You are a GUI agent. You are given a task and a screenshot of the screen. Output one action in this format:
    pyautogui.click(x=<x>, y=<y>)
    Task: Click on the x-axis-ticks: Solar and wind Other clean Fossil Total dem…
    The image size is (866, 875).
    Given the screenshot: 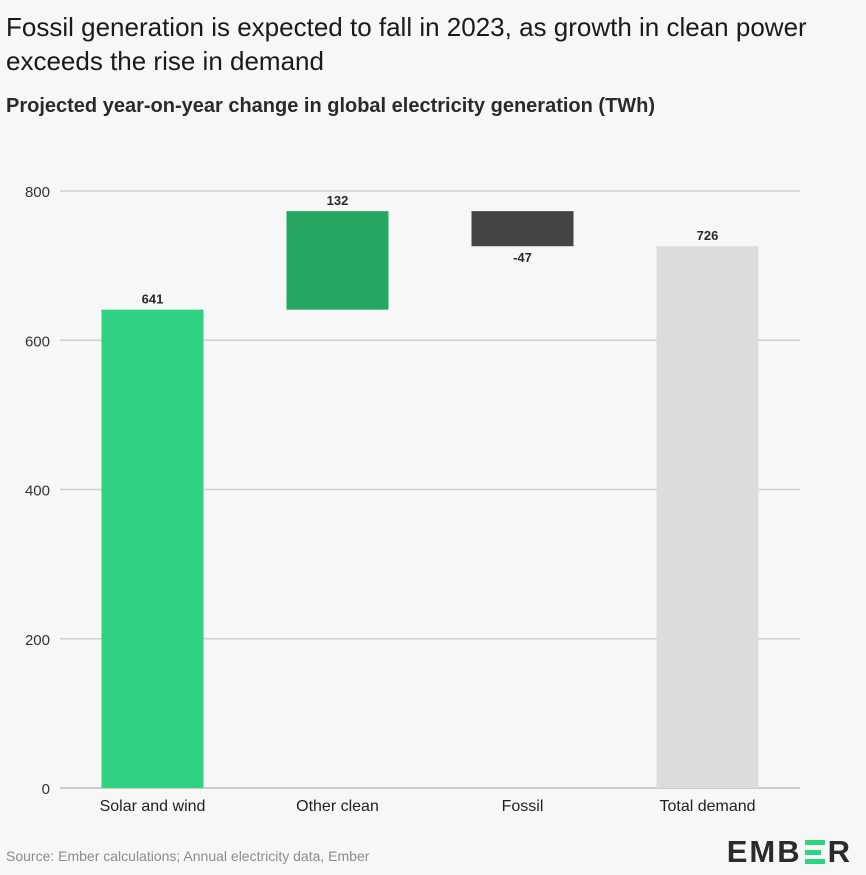 What is the action you would take?
    pyautogui.click(x=428, y=806)
    